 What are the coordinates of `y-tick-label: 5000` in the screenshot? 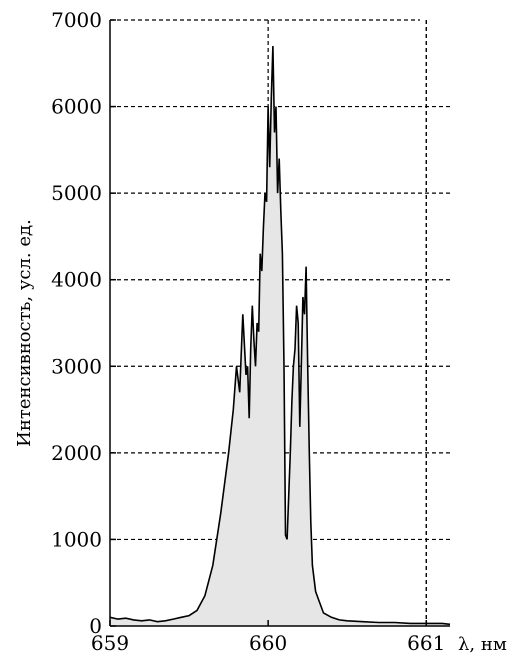 It's located at (76, 193).